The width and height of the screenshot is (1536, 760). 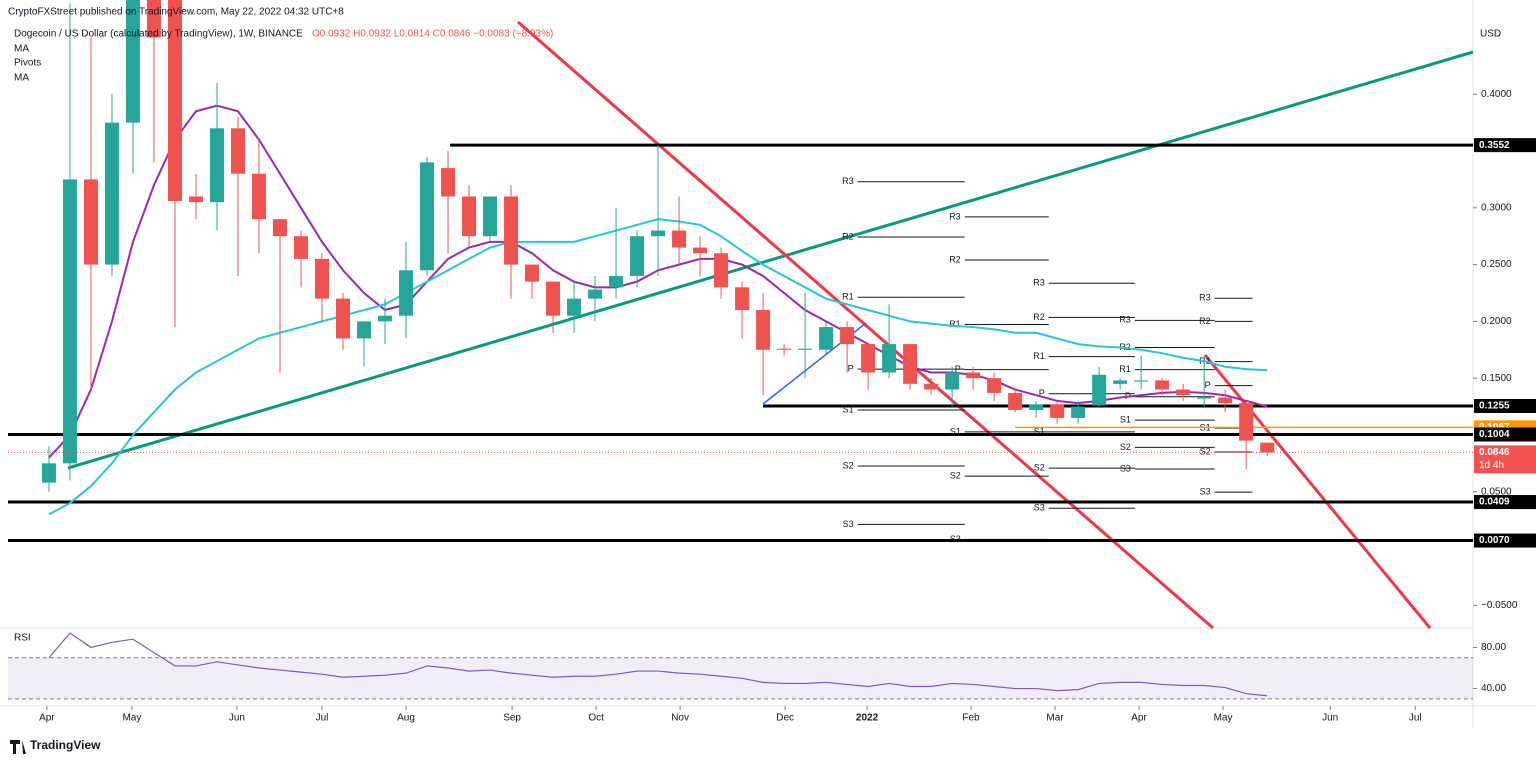 What do you see at coordinates (1496, 321) in the screenshot?
I see `y-tick-label: 0.2000` at bounding box center [1496, 321].